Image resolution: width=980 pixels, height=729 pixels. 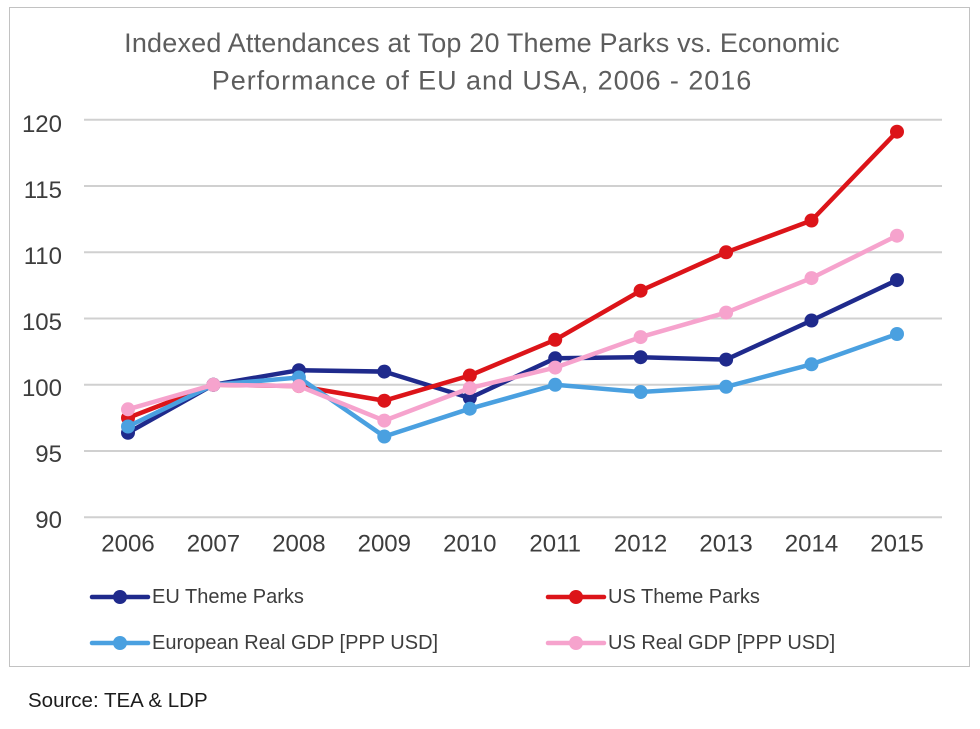 I want to click on svg-text: EU Theme Parks, so click(x=228, y=597).